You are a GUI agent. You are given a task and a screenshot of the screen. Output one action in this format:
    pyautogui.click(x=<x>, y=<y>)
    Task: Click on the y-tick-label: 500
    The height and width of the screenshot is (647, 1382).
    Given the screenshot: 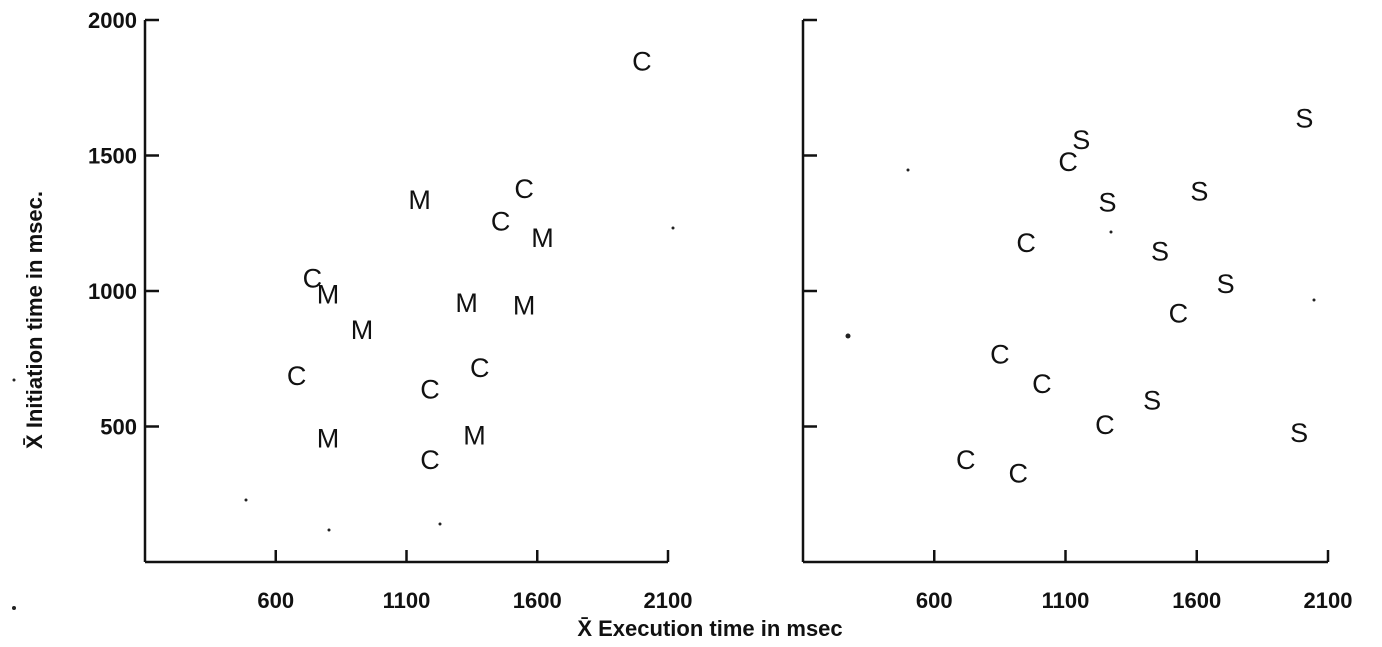 What is the action you would take?
    pyautogui.click(x=118, y=427)
    